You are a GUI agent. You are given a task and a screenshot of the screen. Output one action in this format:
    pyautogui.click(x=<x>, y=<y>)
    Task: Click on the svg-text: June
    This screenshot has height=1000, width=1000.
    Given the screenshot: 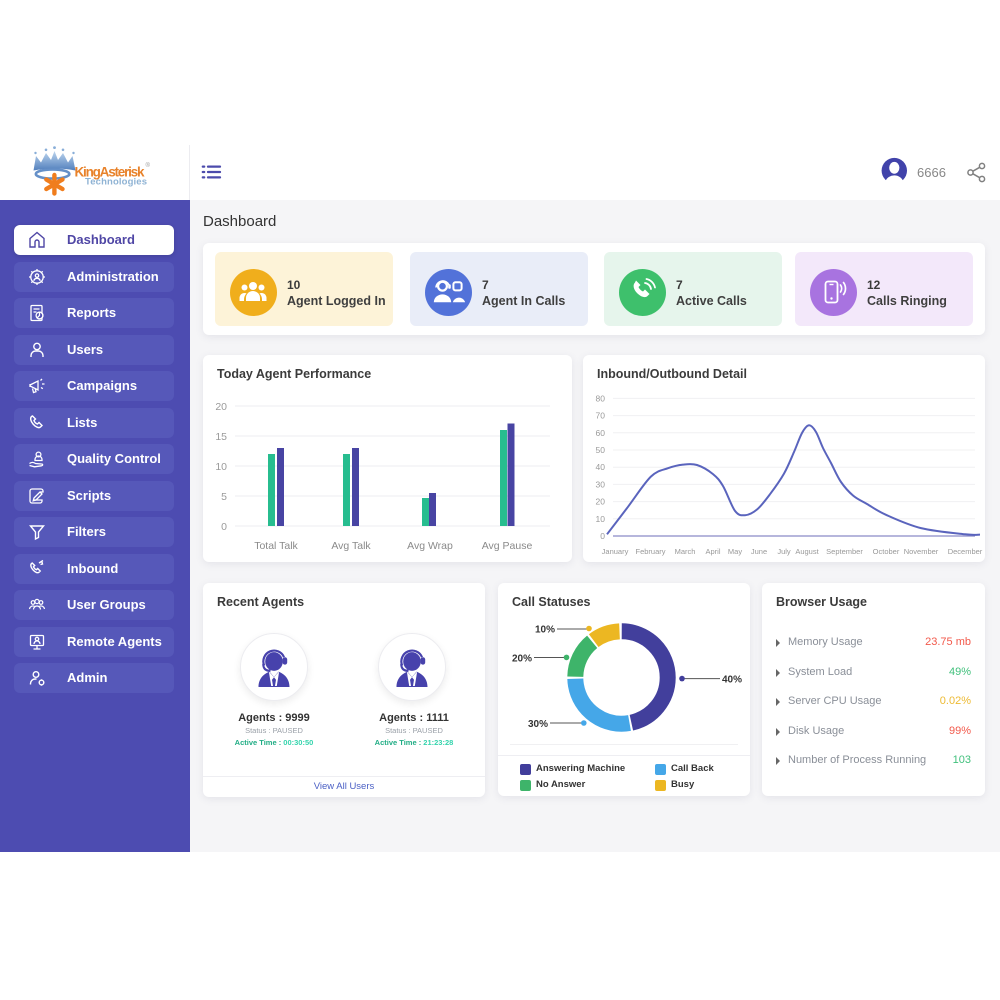 What is the action you would take?
    pyautogui.click(x=759, y=551)
    